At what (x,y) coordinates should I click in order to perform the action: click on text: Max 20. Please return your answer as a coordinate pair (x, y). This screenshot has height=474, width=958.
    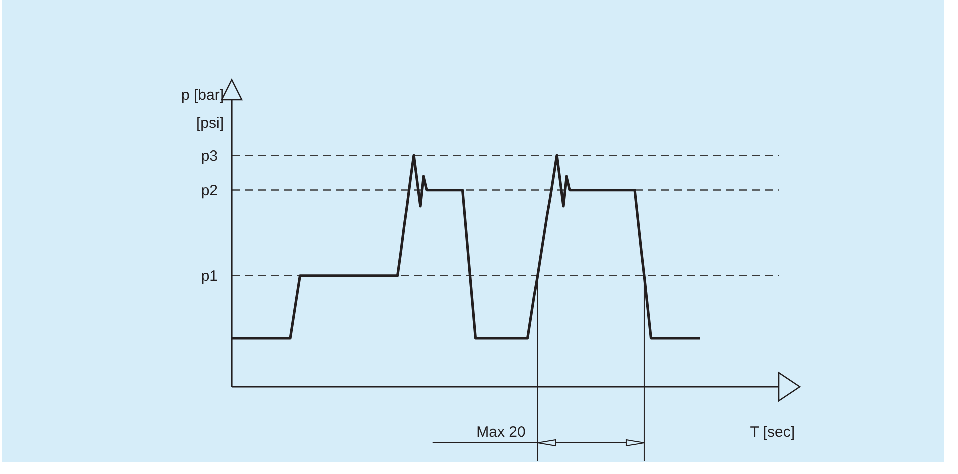
    Looking at the image, I should click on (501, 432).